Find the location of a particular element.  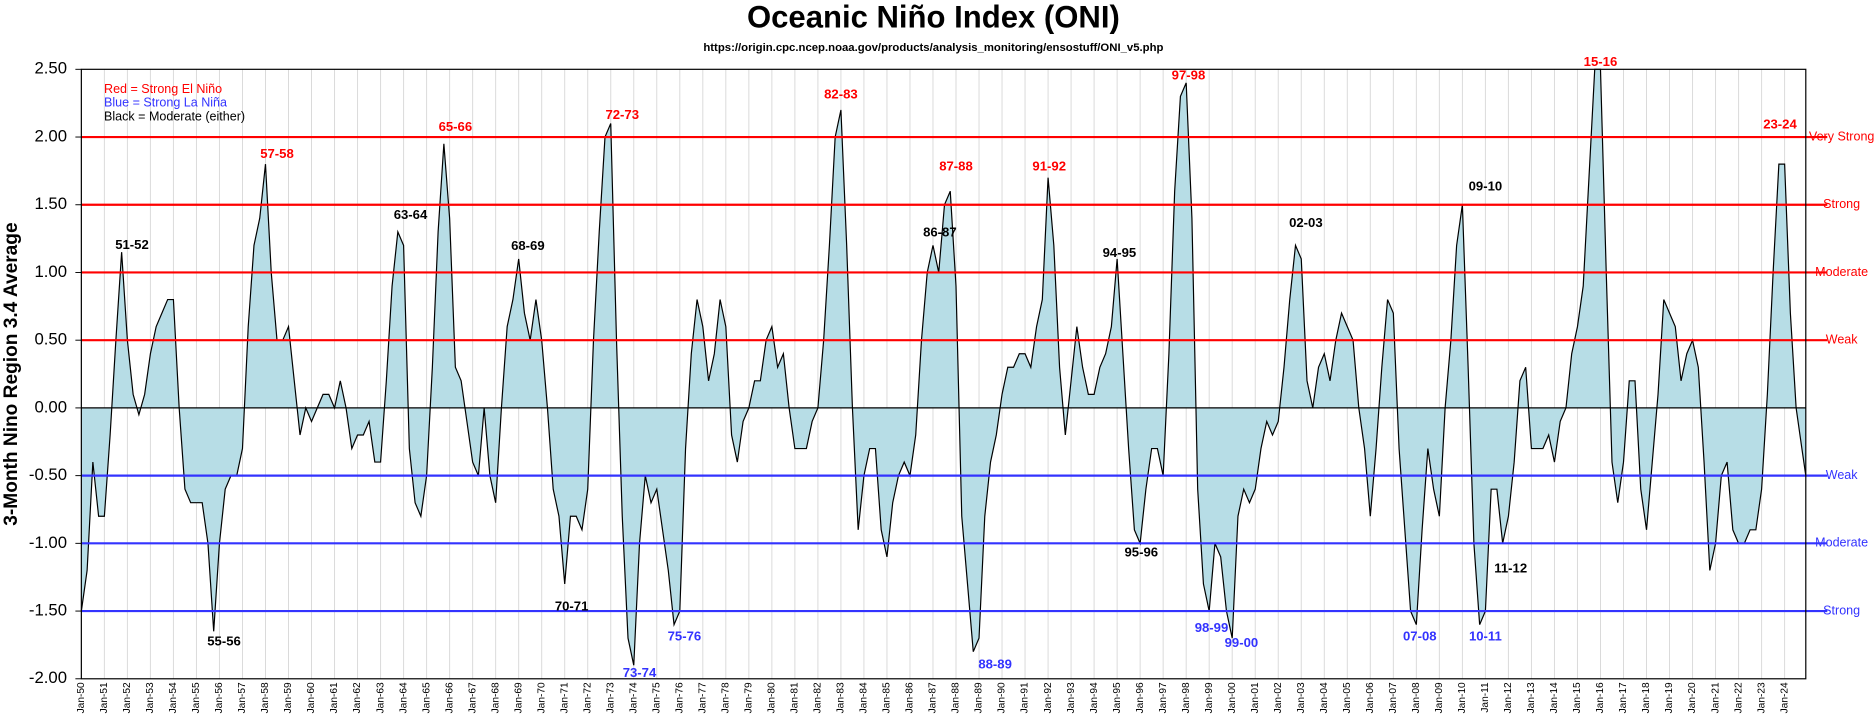

event-label: 95-96 is located at coordinates (1142, 551).